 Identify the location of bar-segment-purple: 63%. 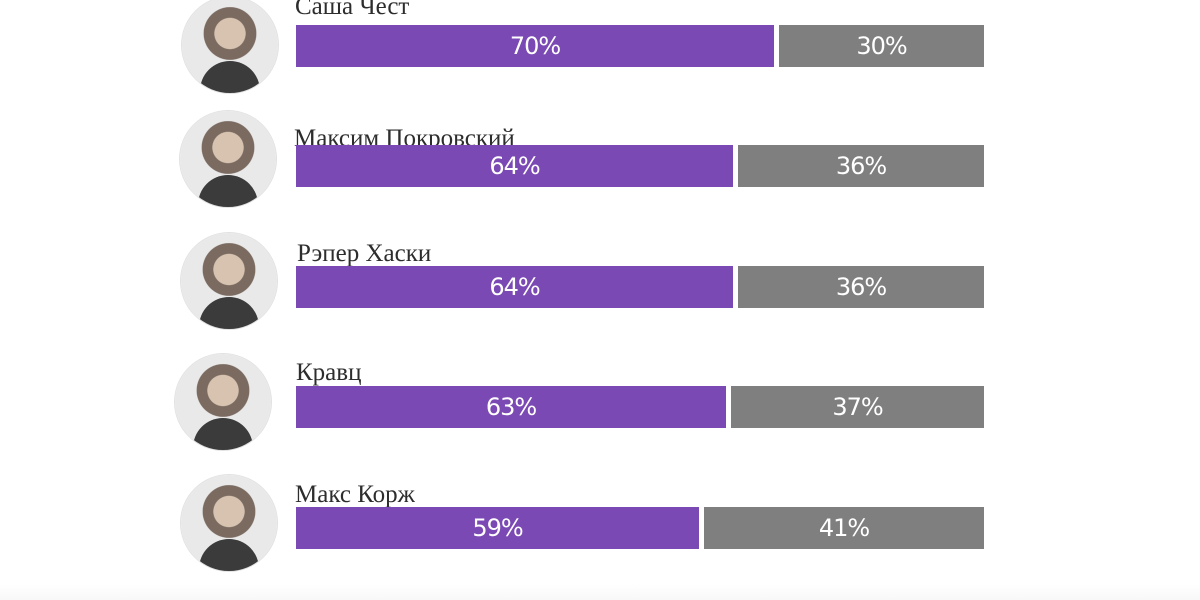
(511, 407).